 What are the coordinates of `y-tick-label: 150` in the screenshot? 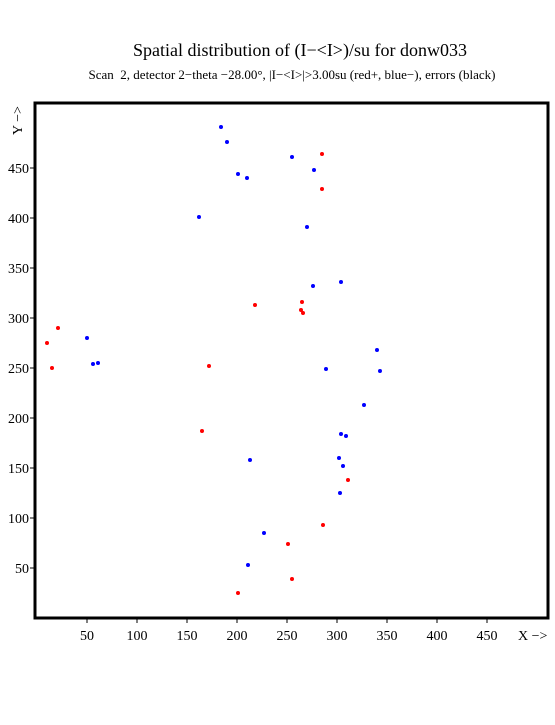 It's located at (18, 469).